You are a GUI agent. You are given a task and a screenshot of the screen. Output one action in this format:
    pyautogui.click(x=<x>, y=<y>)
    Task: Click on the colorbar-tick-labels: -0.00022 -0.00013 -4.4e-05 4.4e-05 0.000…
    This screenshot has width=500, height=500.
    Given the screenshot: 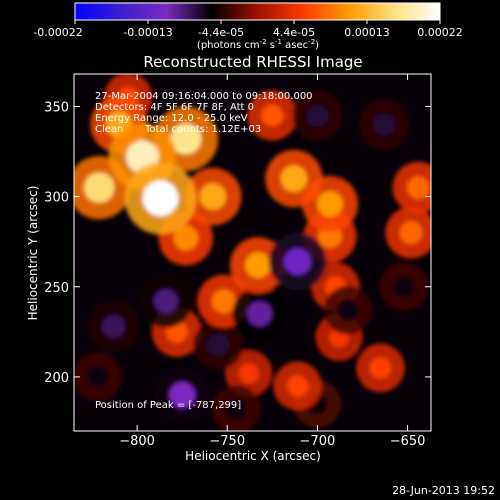 What is the action you would take?
    pyautogui.click(x=247, y=32)
    